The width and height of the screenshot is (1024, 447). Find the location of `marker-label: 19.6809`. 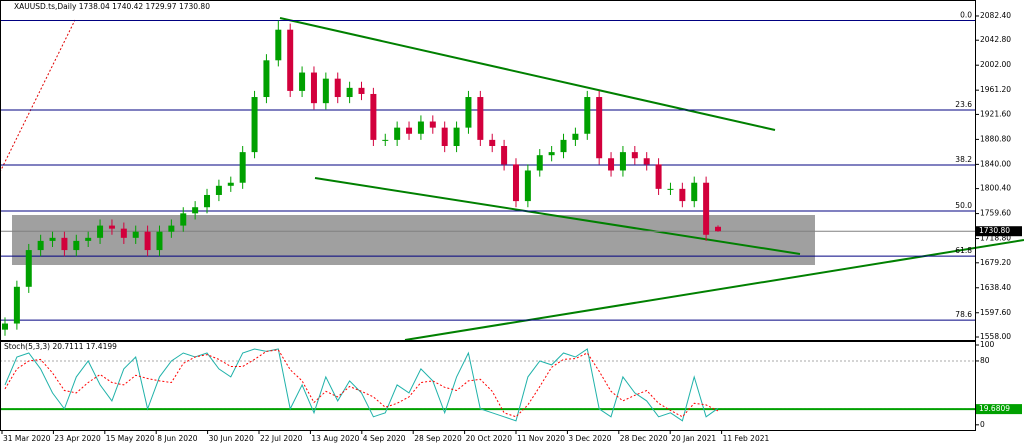

marker-label: 19.6809 is located at coordinates (994, 408).